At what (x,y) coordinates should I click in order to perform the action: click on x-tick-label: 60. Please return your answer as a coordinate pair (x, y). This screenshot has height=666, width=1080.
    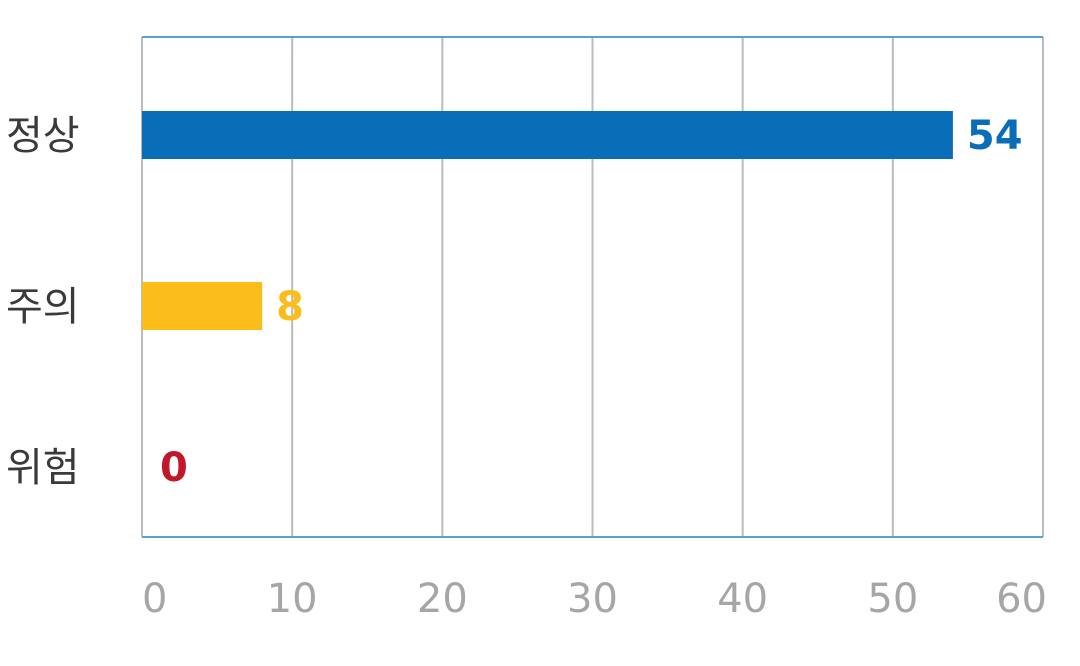
    Looking at the image, I should click on (1021, 599).